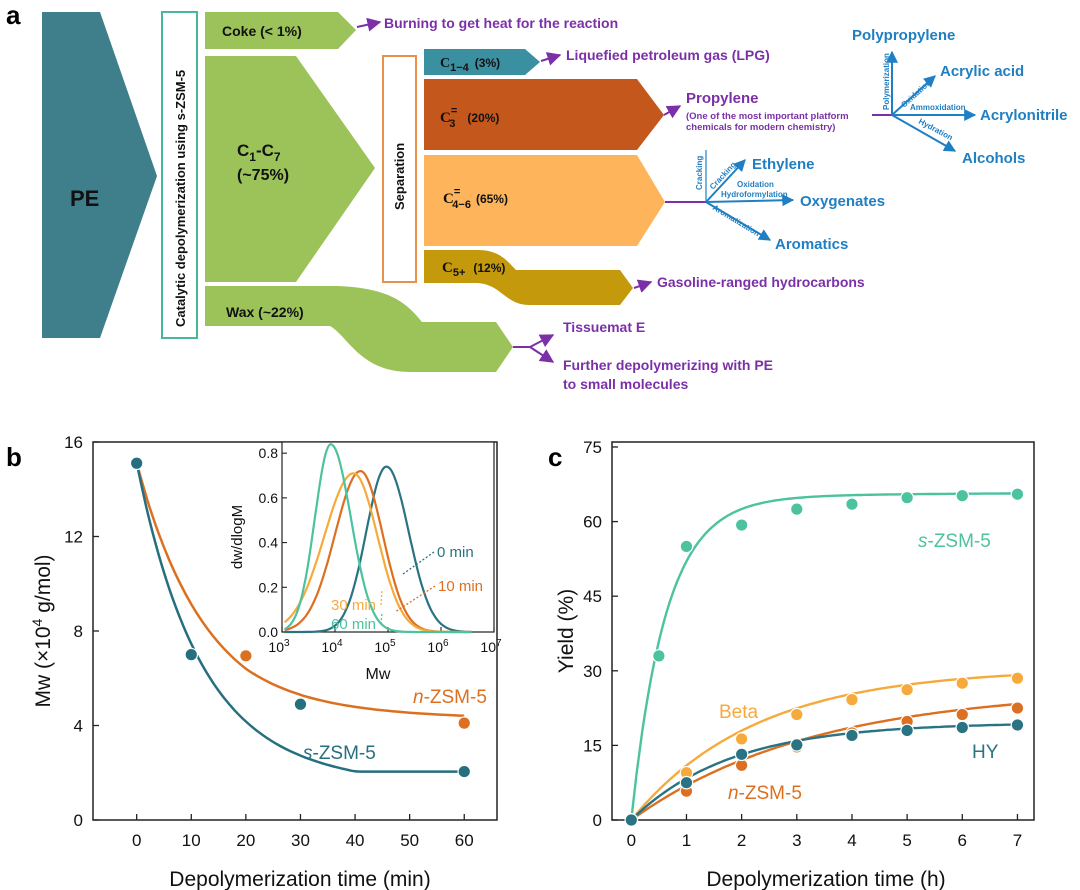  Describe the element at coordinates (353, 624) in the screenshot. I see `inset-series-label: 60 min` at that location.